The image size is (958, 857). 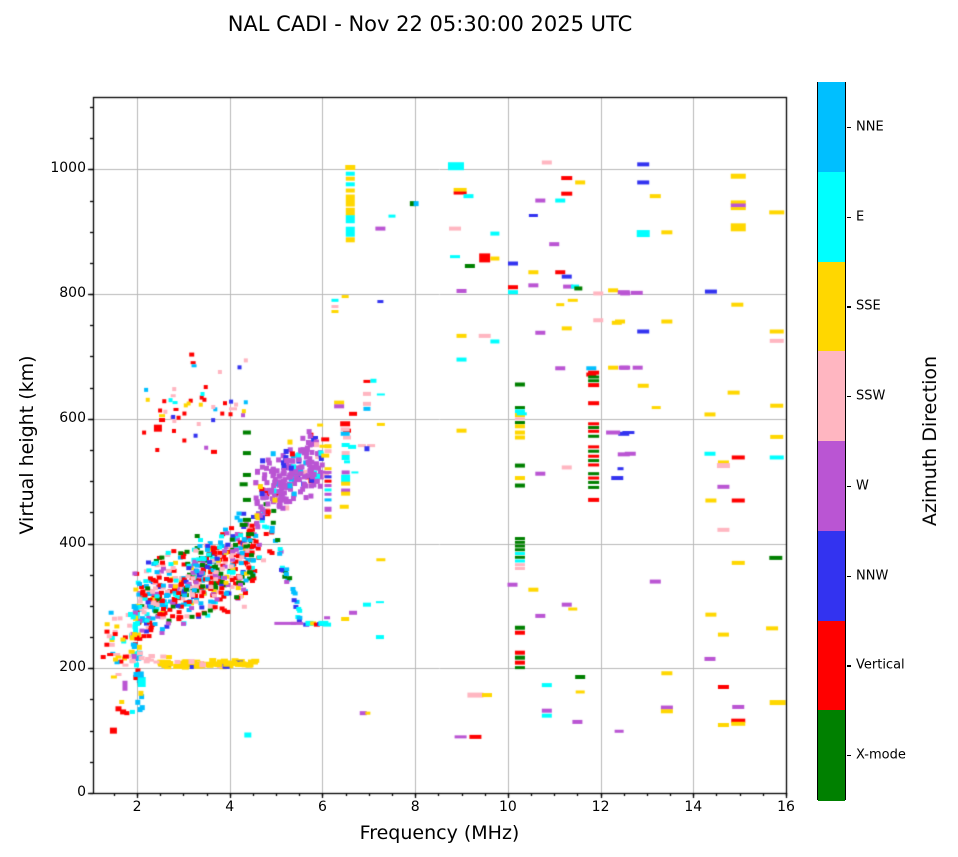 I want to click on x-tick-label: 2, so click(x=137, y=807).